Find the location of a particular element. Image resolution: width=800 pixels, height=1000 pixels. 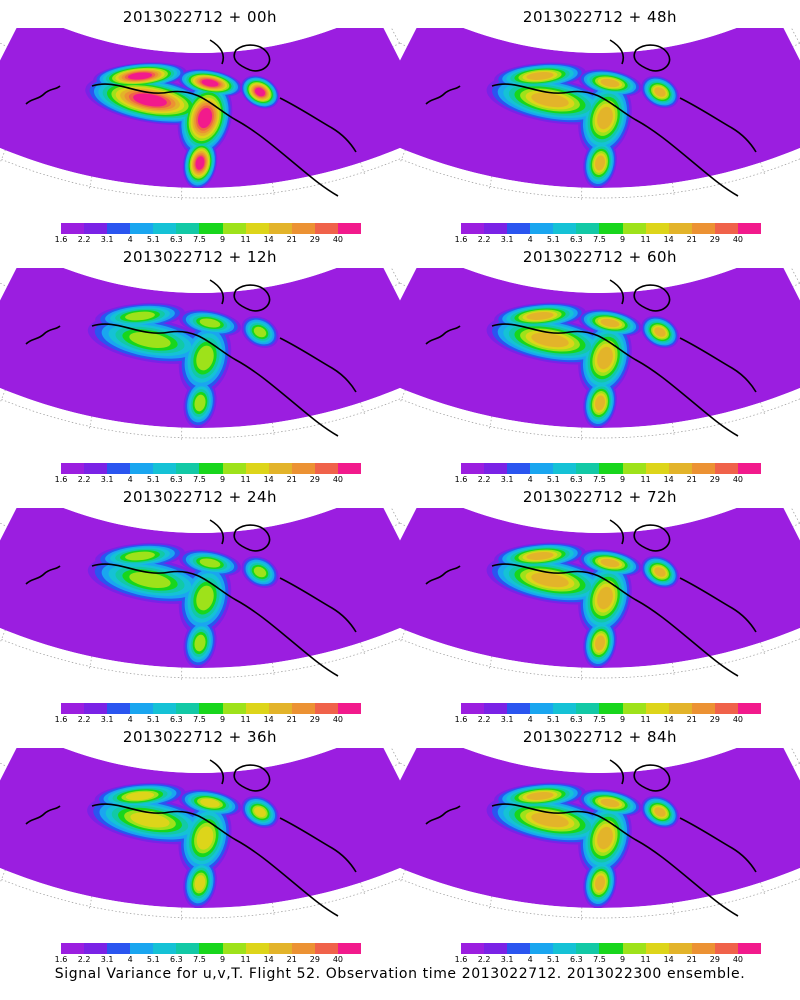

colorbar-tick-label: 2.2 is located at coordinates (84, 719).